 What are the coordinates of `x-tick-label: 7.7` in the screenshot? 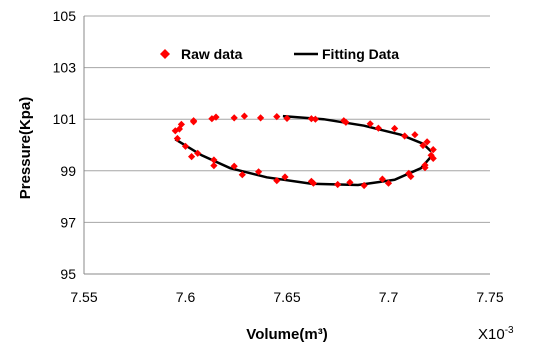 It's located at (389, 297).